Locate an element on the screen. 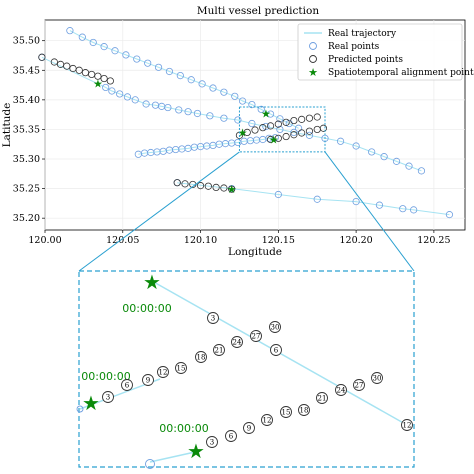 This screenshot has width=474, height=474. zoom-middle-label: 6 is located at coordinates (127, 386).